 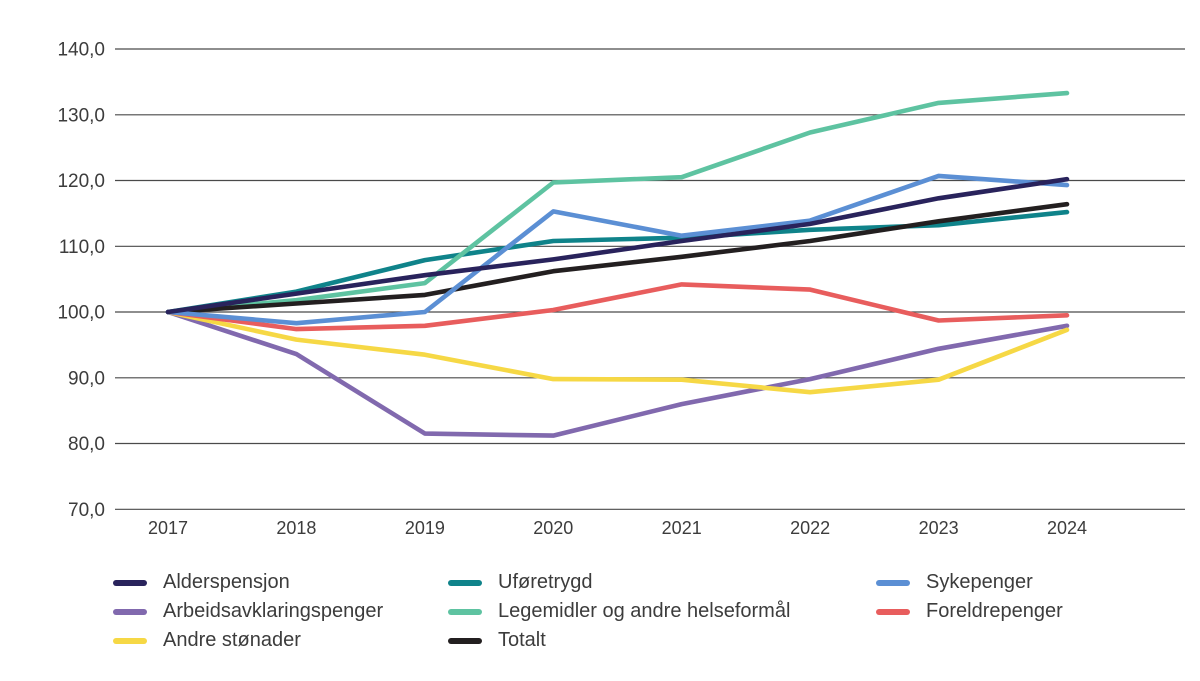 What do you see at coordinates (682, 528) in the screenshot?
I see `x-tick-label: 2021` at bounding box center [682, 528].